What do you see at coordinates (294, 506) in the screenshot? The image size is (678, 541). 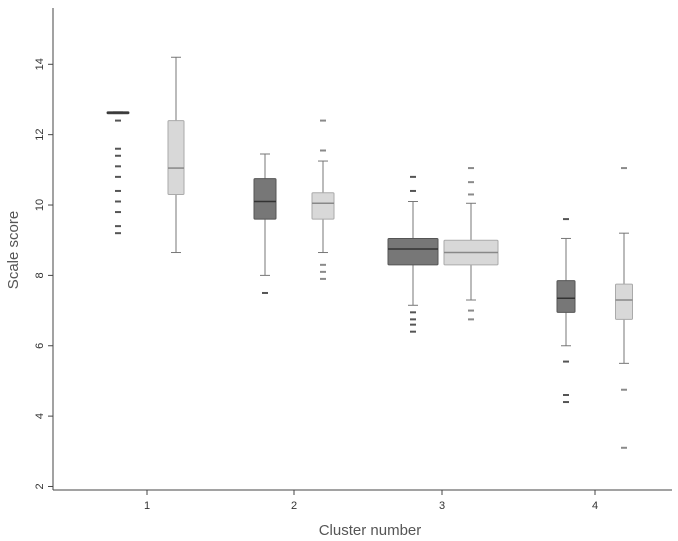 I see `x-tick-label: 2` at bounding box center [294, 506].